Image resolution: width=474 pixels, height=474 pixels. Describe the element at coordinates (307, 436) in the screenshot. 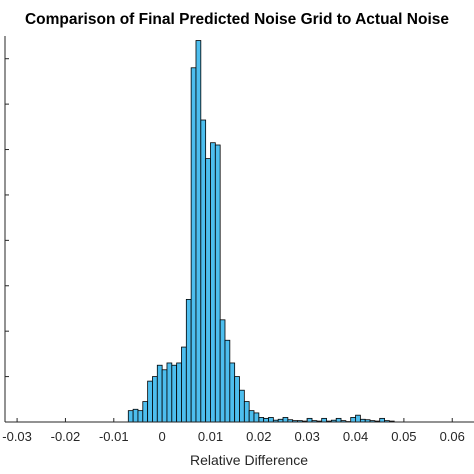

I see `x-tick-label: 0.03` at that location.